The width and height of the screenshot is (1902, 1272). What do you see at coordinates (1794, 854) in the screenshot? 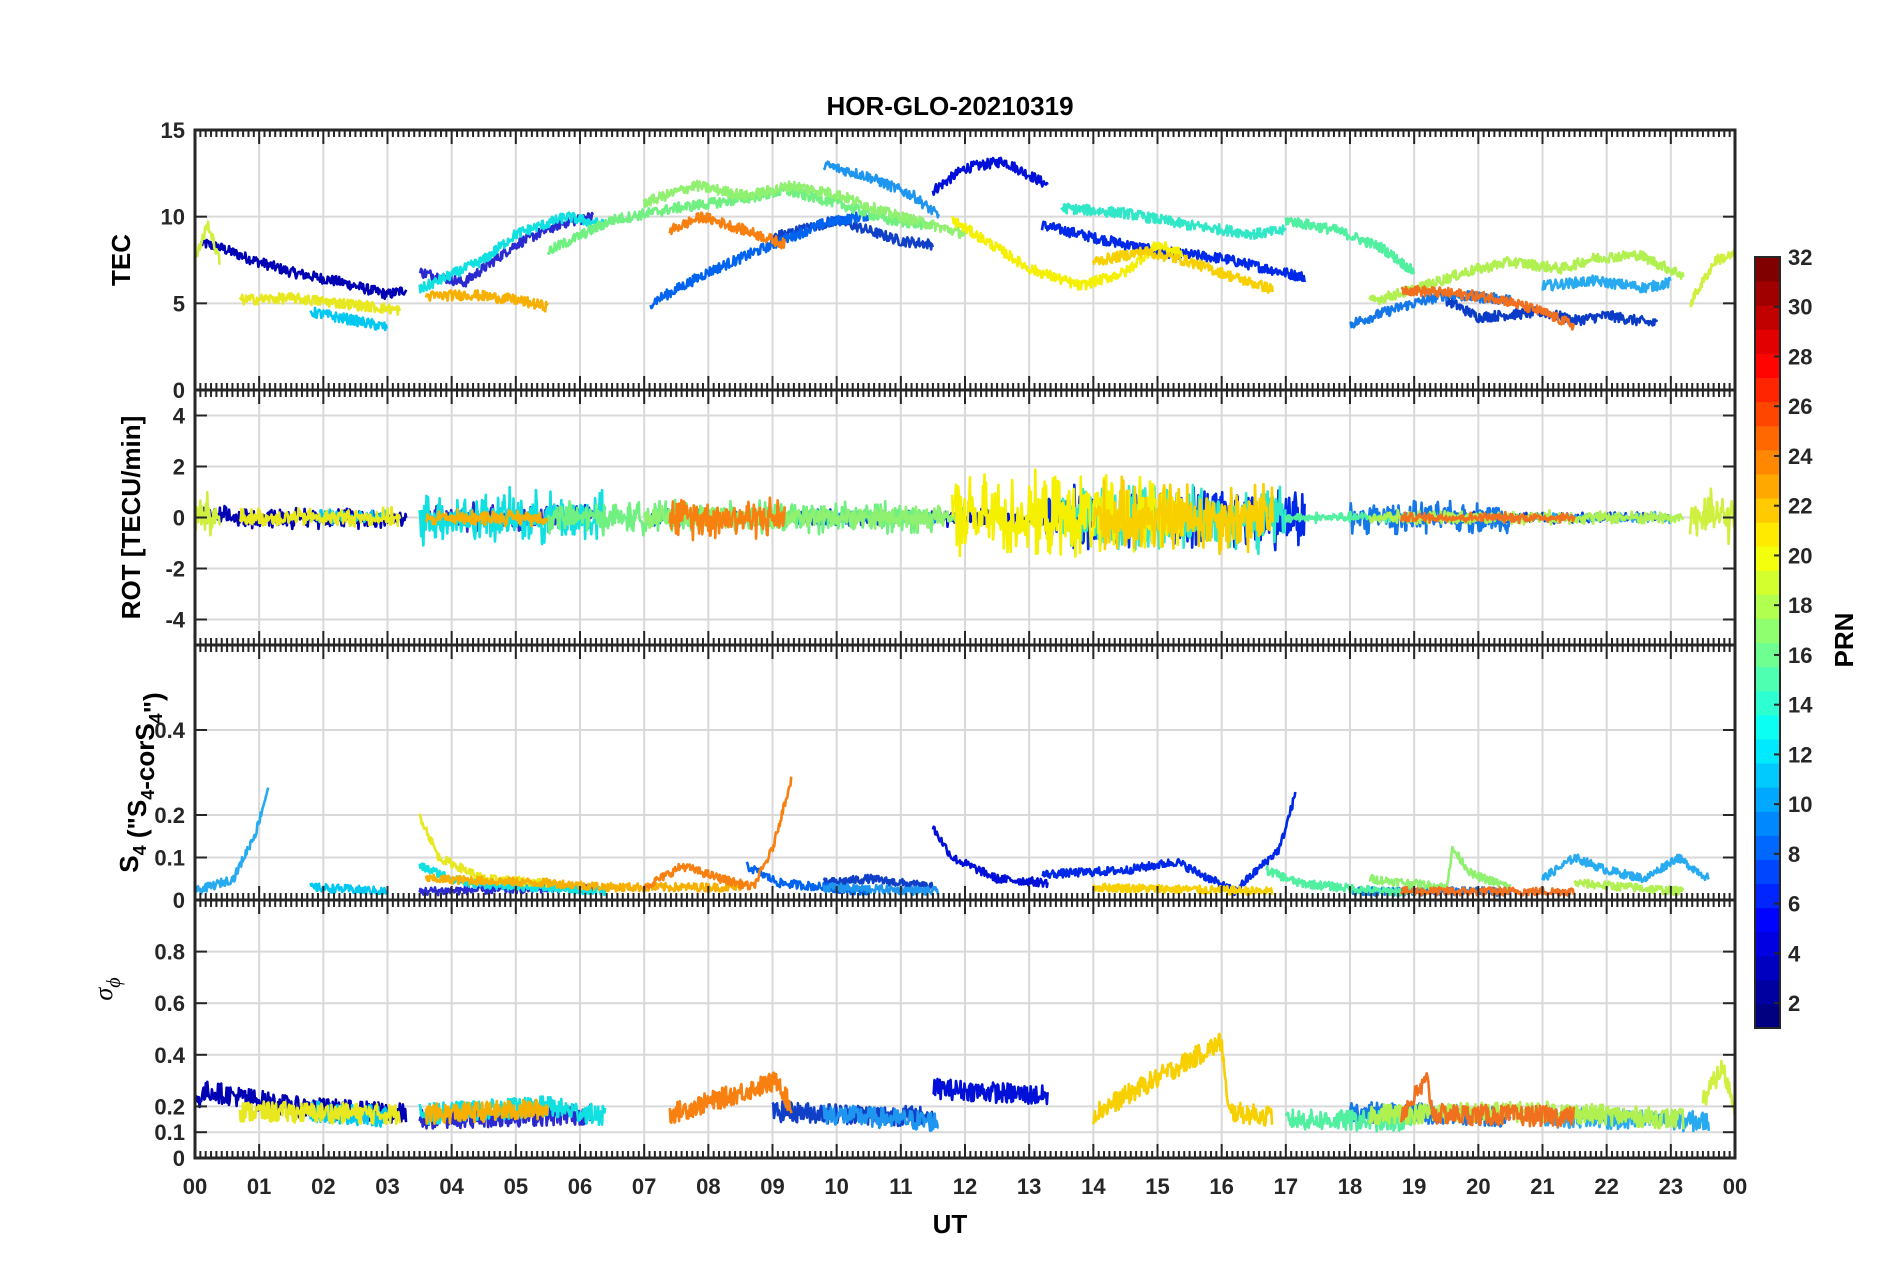
I see `colorbar-tick-label: 8` at bounding box center [1794, 854].